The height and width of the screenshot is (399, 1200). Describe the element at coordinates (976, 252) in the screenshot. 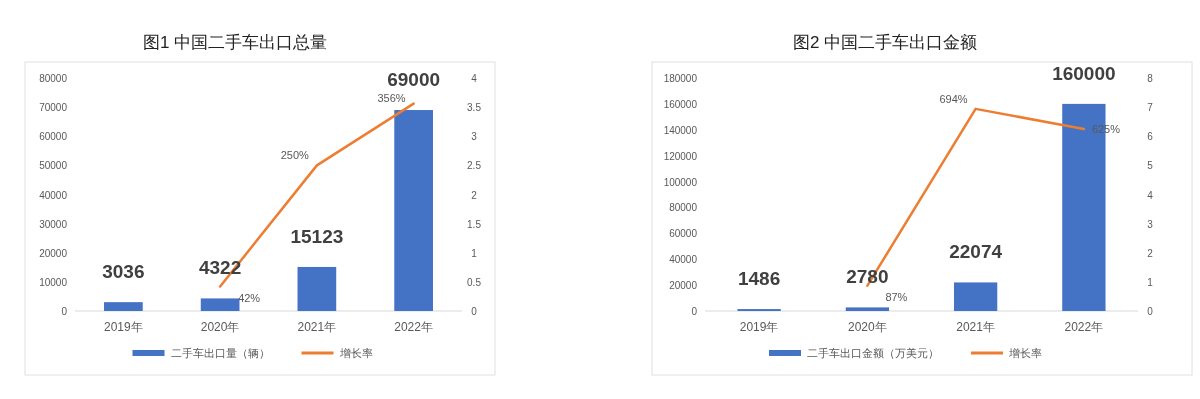

I see `data-label: 22074` at that location.